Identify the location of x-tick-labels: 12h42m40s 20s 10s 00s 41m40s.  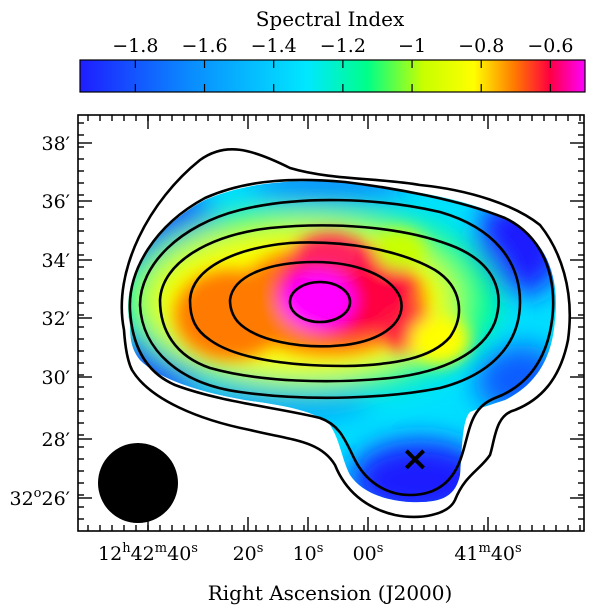
(310, 553).